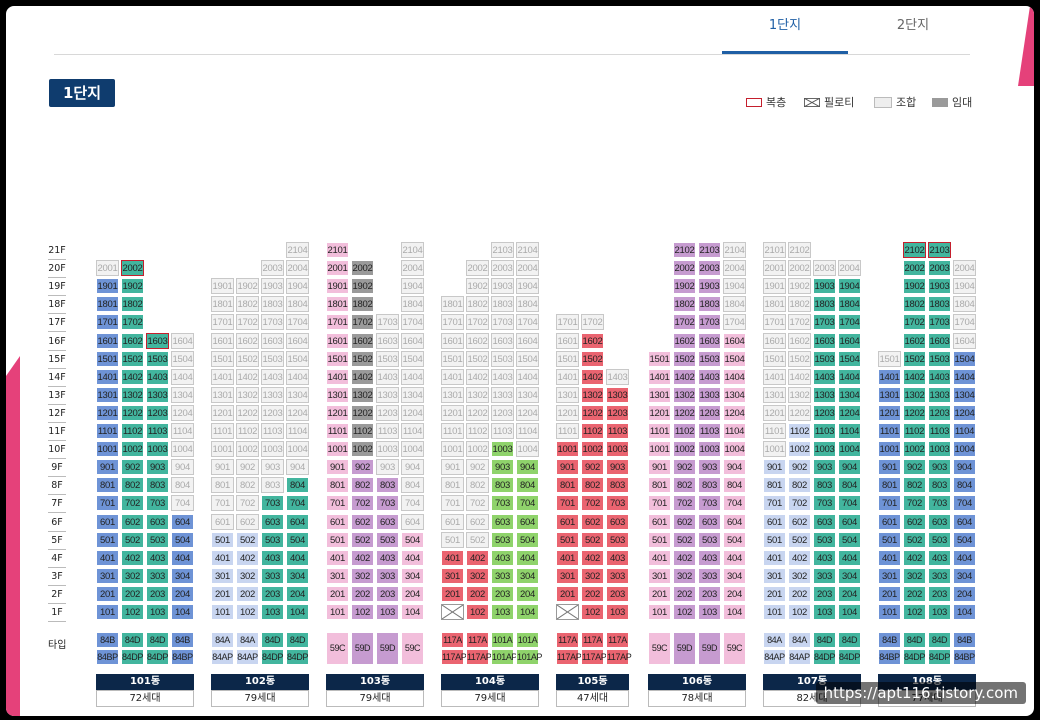 The image size is (1040, 720). I want to click on unit-cell: 1402, so click(477, 376).